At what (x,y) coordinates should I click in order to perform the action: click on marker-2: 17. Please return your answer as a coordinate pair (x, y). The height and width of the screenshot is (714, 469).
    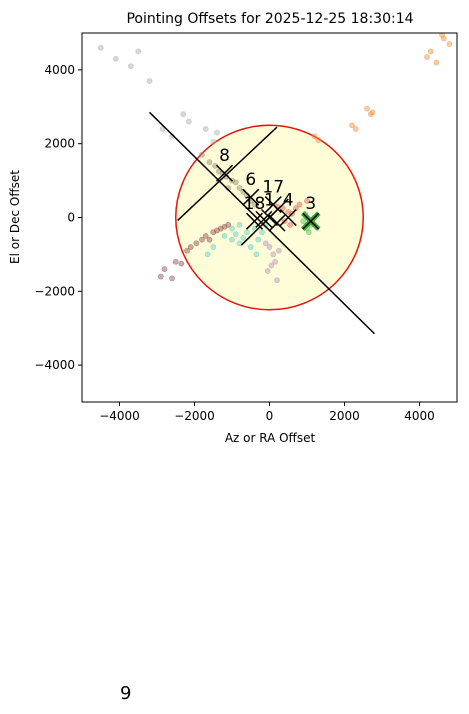
    Looking at the image, I should click on (273, 196).